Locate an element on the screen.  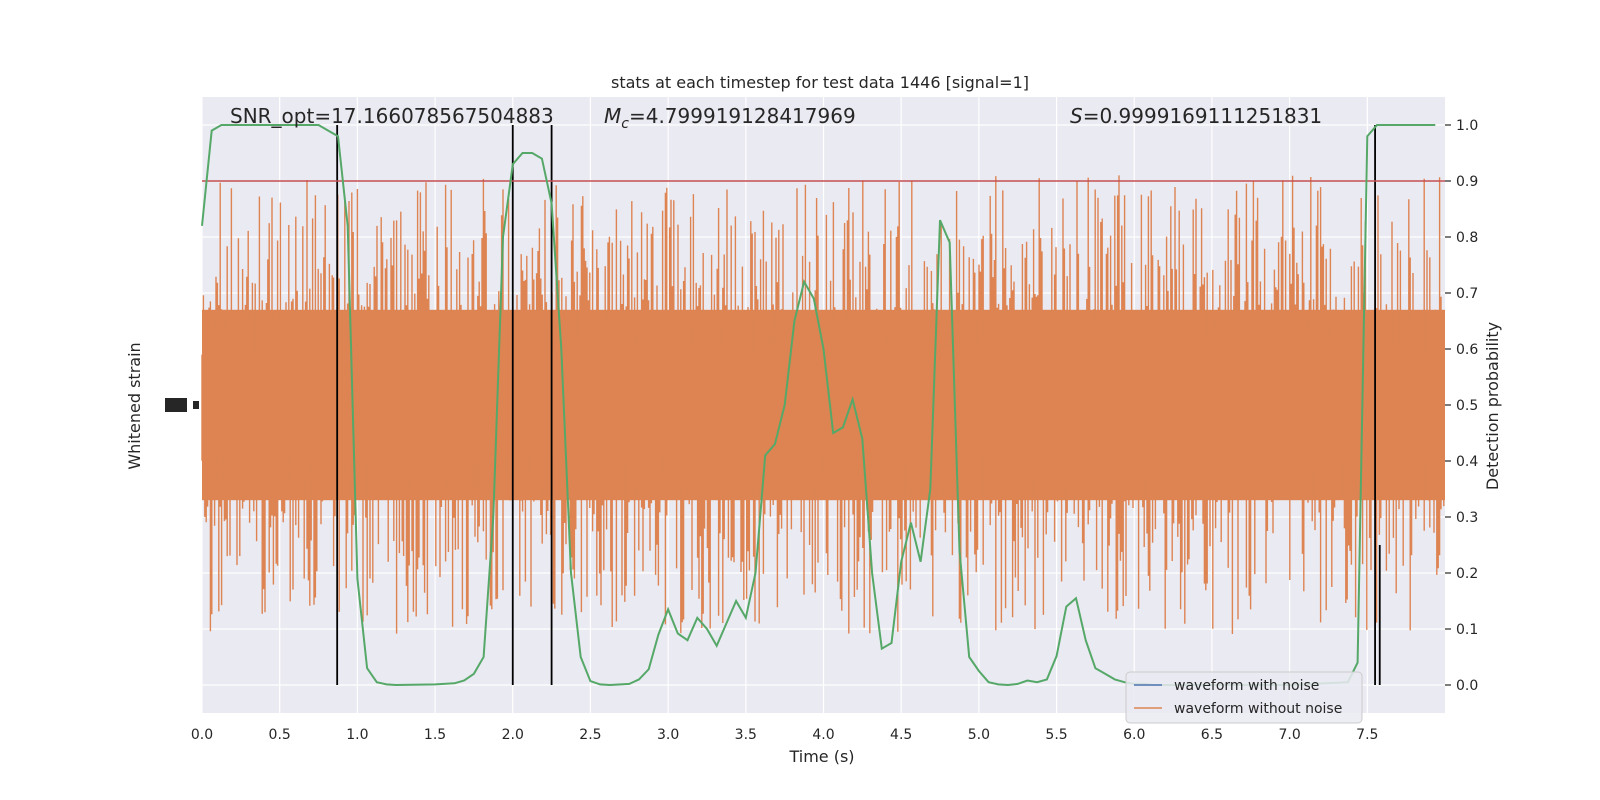
x-tick-label: 3.5 is located at coordinates (746, 735).